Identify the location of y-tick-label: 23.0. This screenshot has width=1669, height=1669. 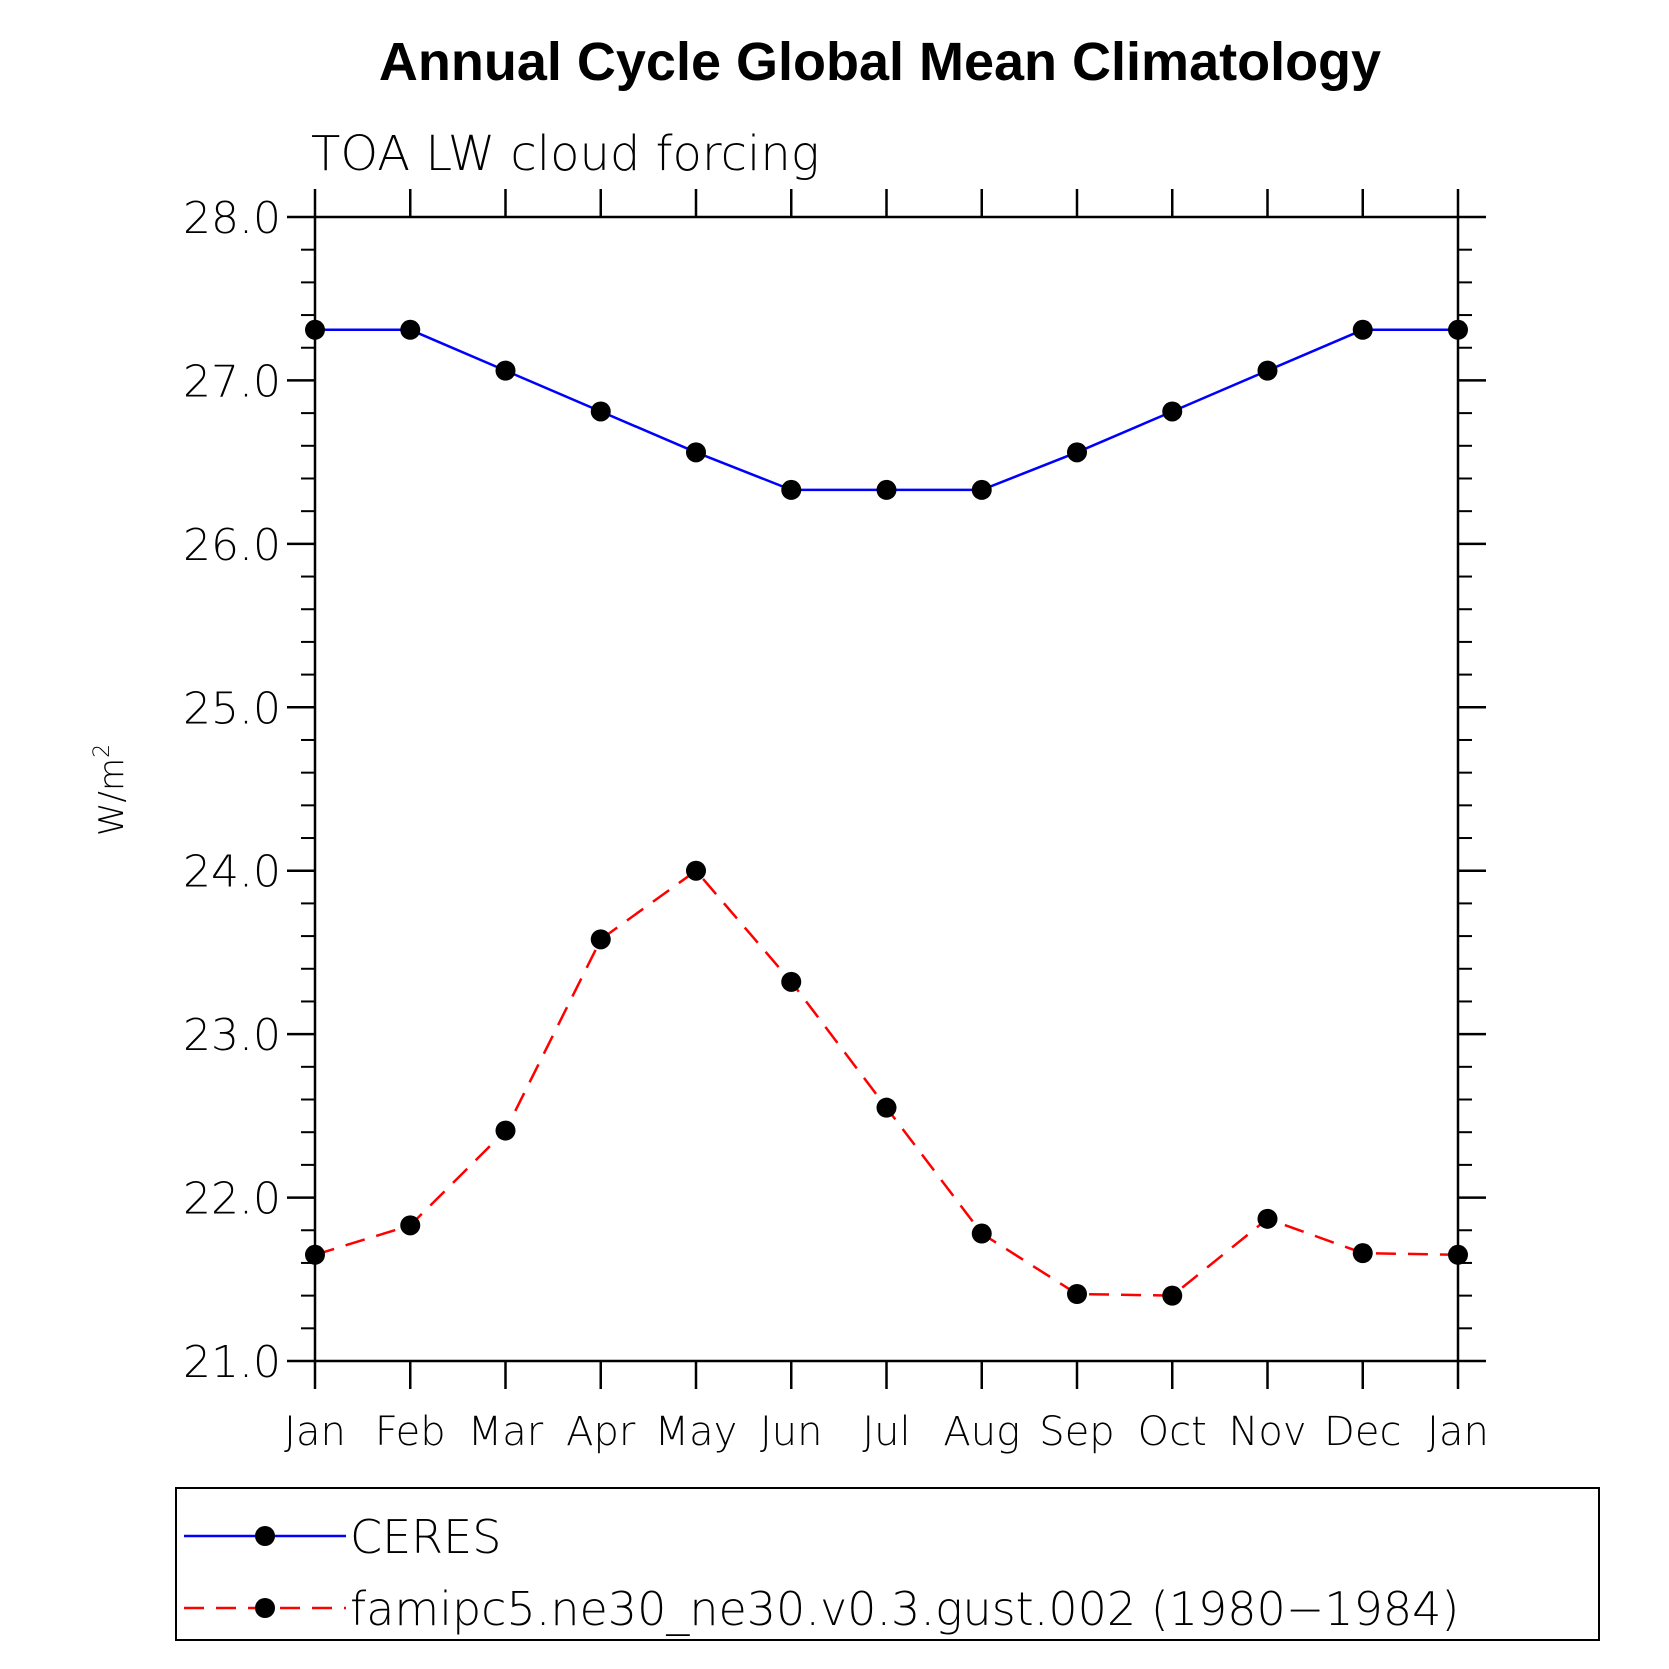
(232, 1035).